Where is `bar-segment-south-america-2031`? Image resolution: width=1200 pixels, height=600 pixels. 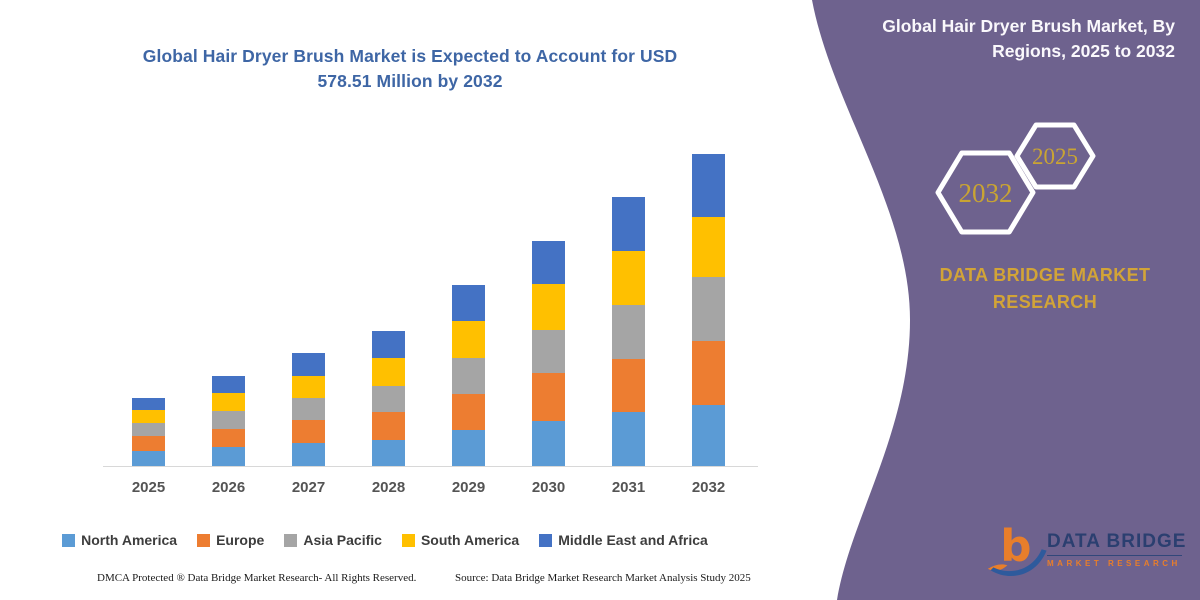 bar-segment-south-america-2031 is located at coordinates (628, 277).